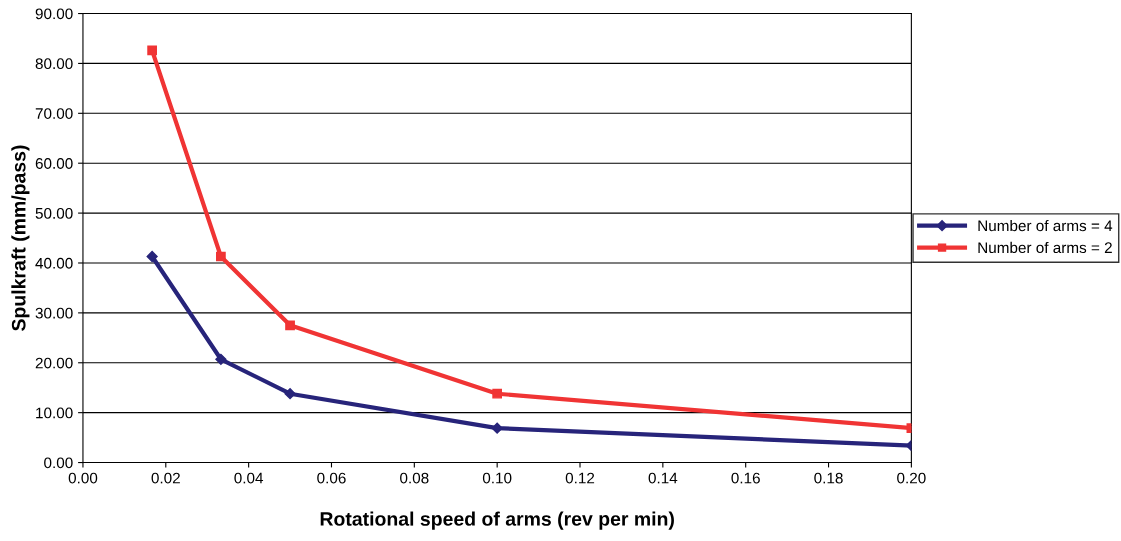 This screenshot has height=541, width=1121. Describe the element at coordinates (54, 313) in the screenshot. I see `y-tick-label: 30.00` at that location.